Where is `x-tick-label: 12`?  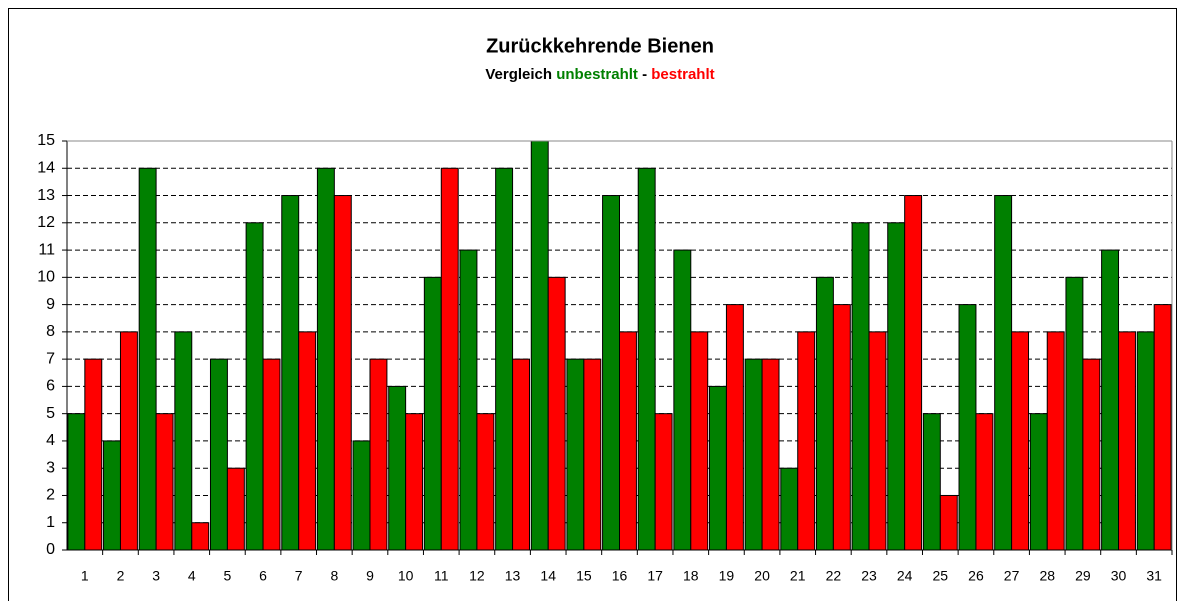
x-tick-label: 12 is located at coordinates (477, 576).